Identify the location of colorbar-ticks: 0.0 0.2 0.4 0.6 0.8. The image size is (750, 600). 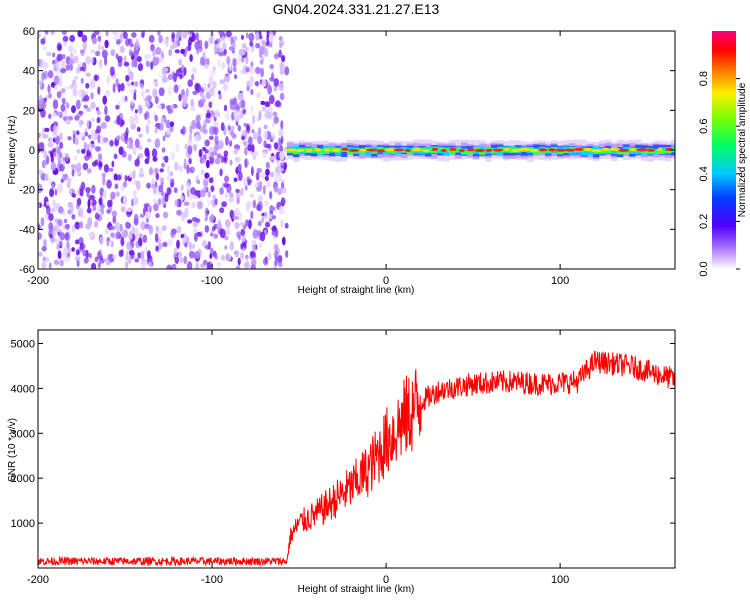
(719, 174).